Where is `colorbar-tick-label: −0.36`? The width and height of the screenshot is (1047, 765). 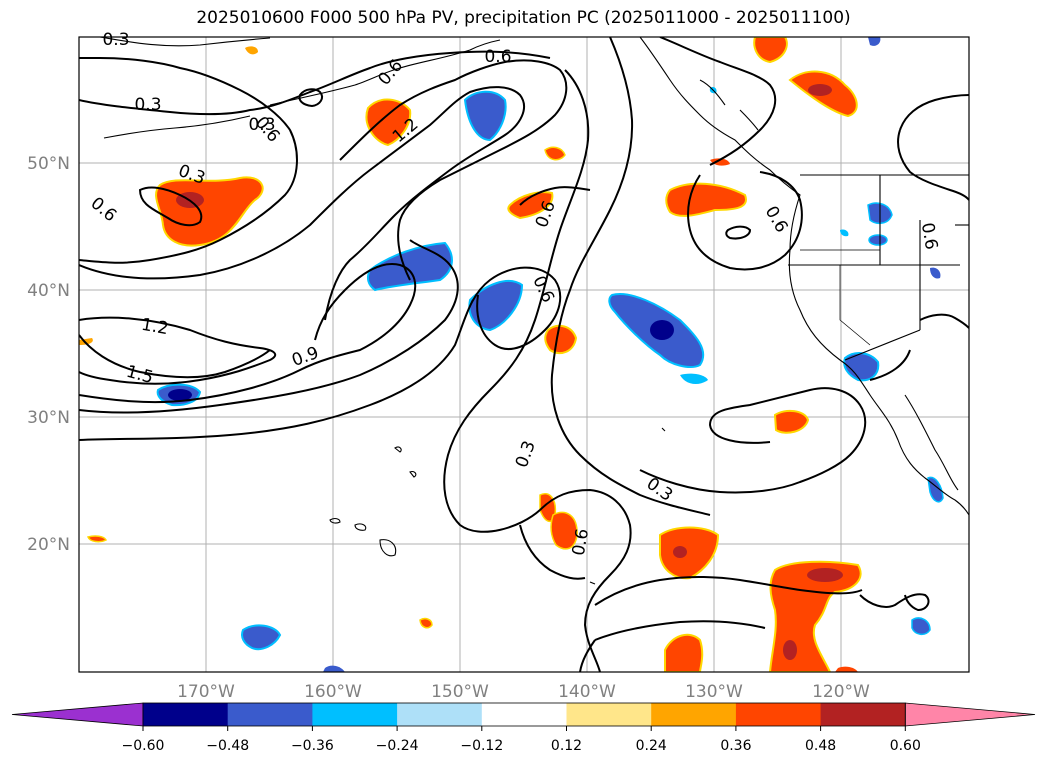
colorbar-tick-label: −0.36 is located at coordinates (312, 746).